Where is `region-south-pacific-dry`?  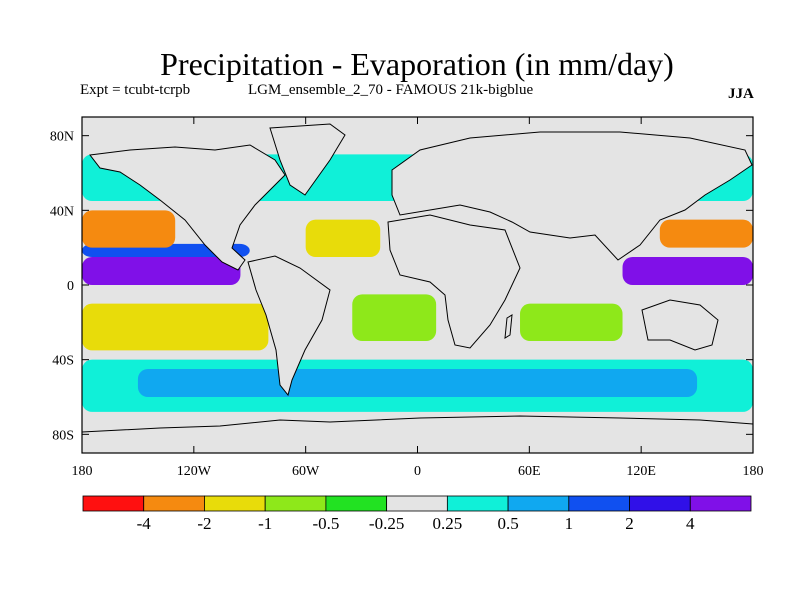 region-south-pacific-dry is located at coordinates (175, 327).